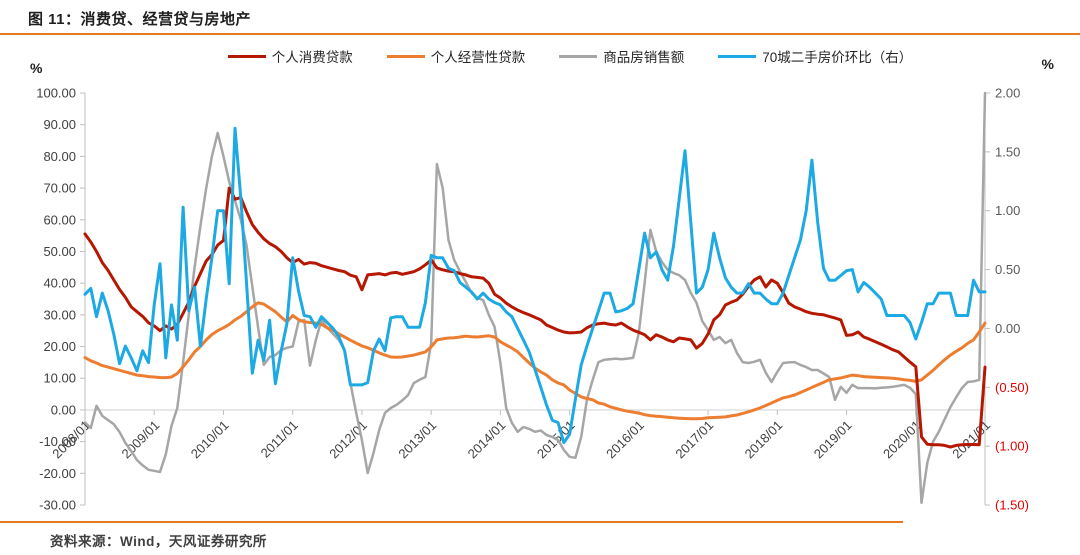 Image resolution: width=1080 pixels, height=555 pixels. Describe the element at coordinates (833, 440) in the screenshot. I see `x-axis-tick-label: 2019/01` at that location.